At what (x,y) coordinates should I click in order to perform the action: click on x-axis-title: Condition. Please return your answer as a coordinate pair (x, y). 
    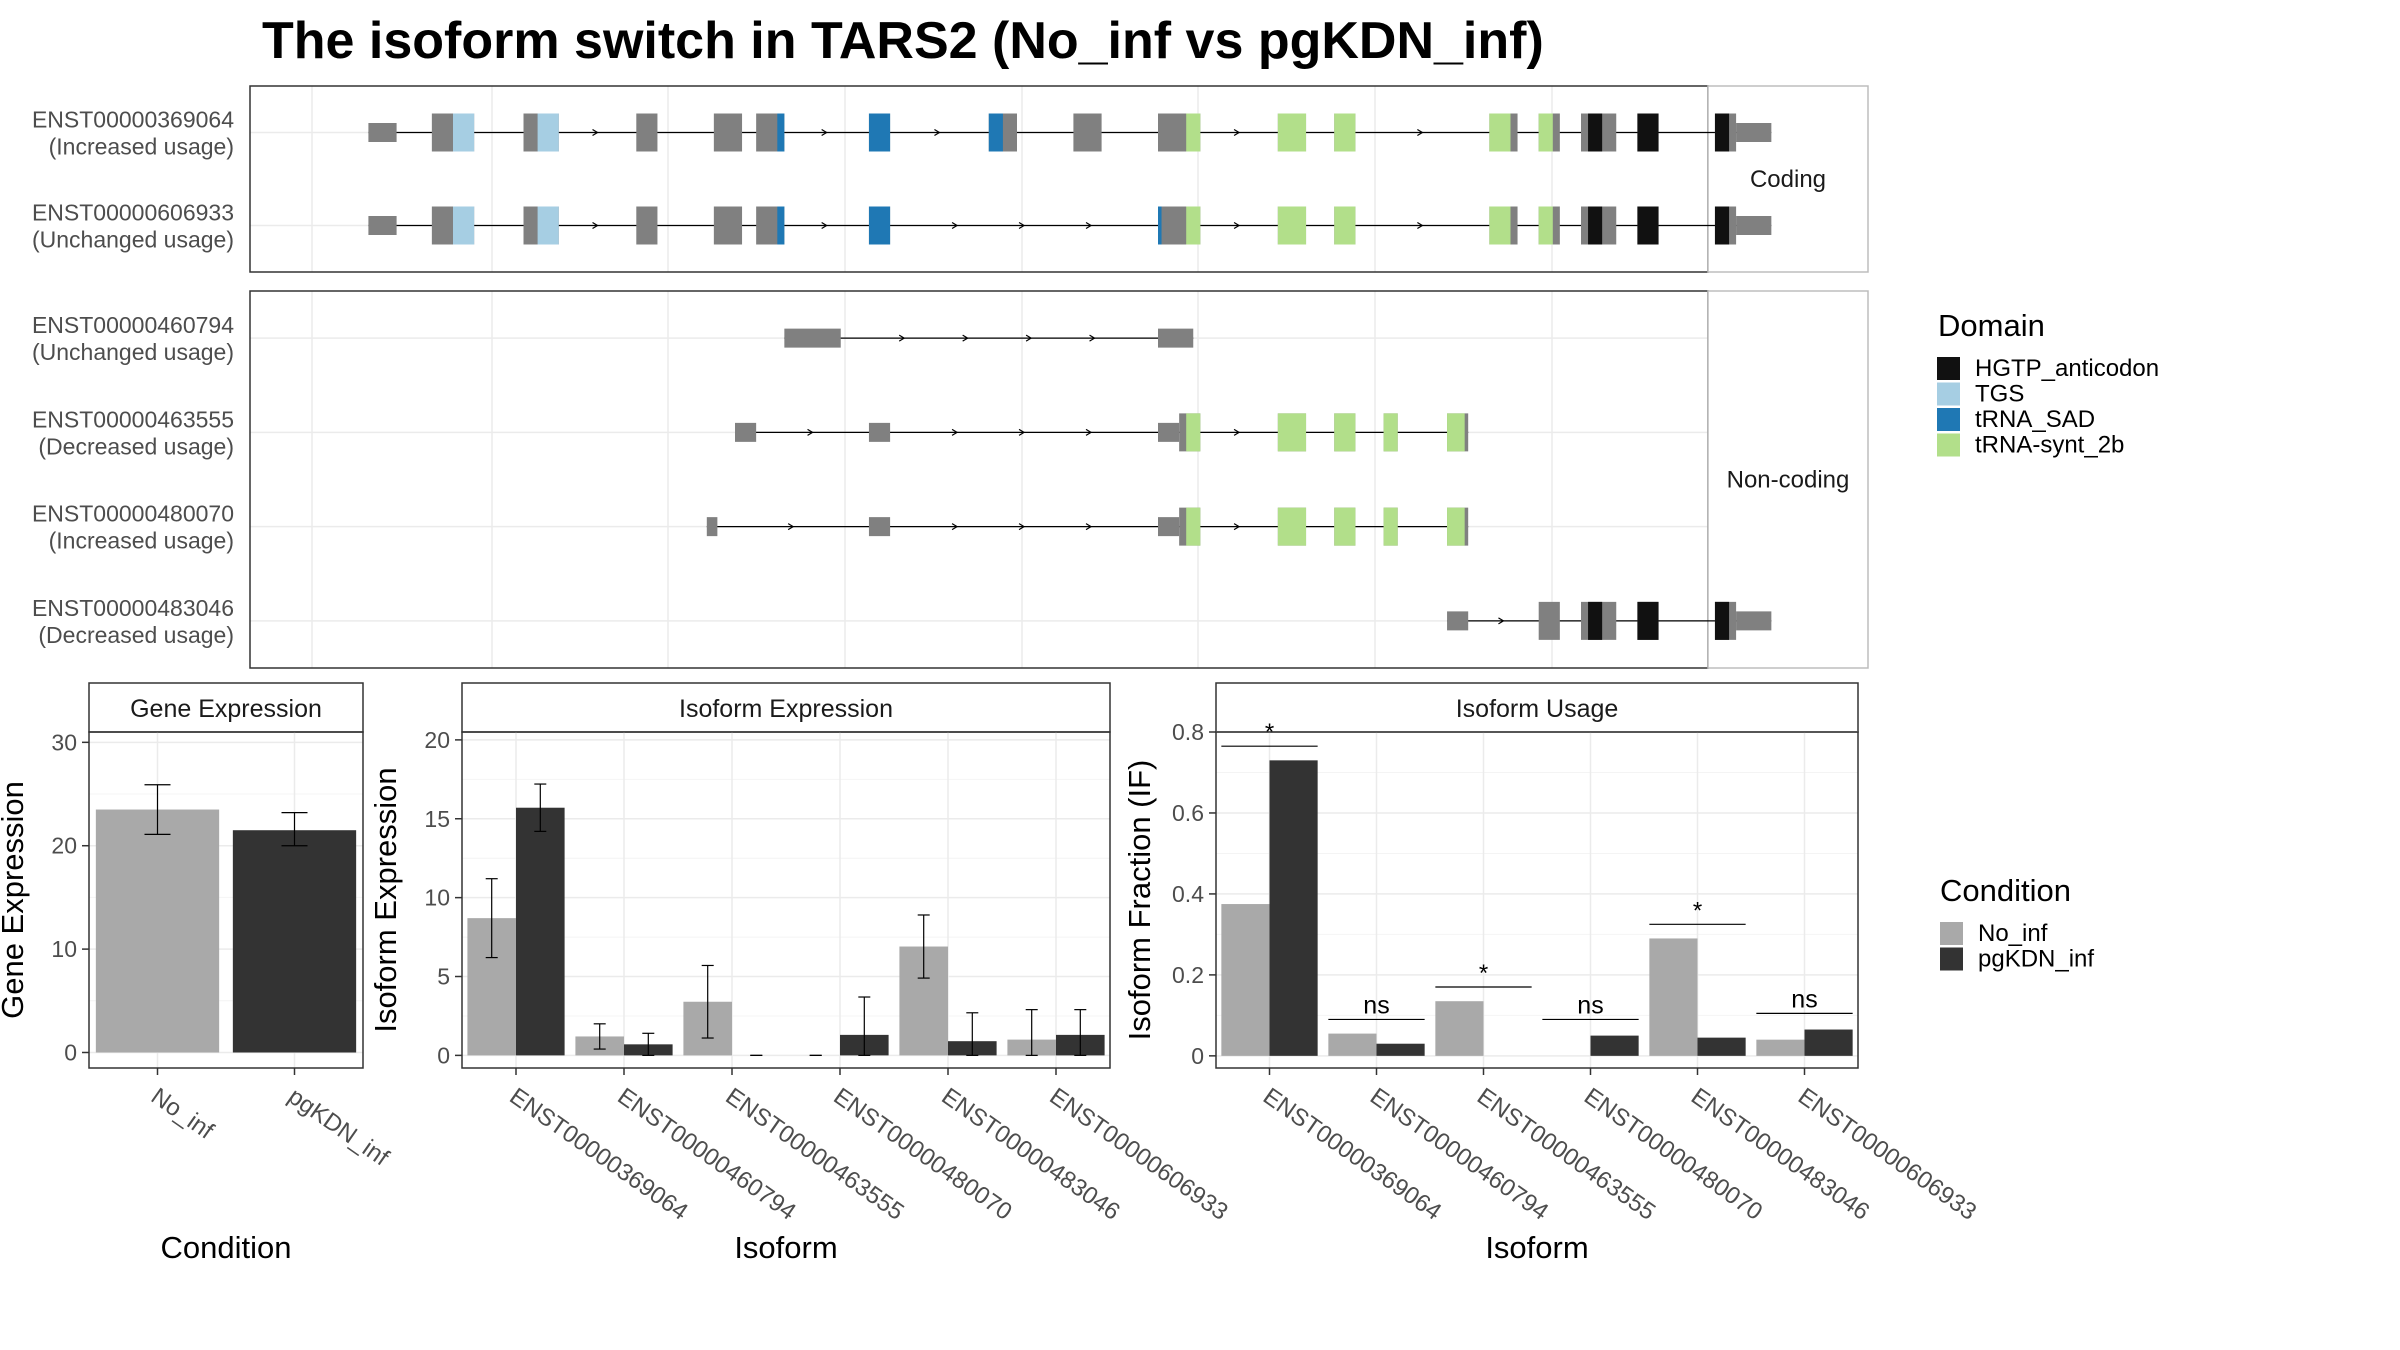
    Looking at the image, I should click on (226, 1247).